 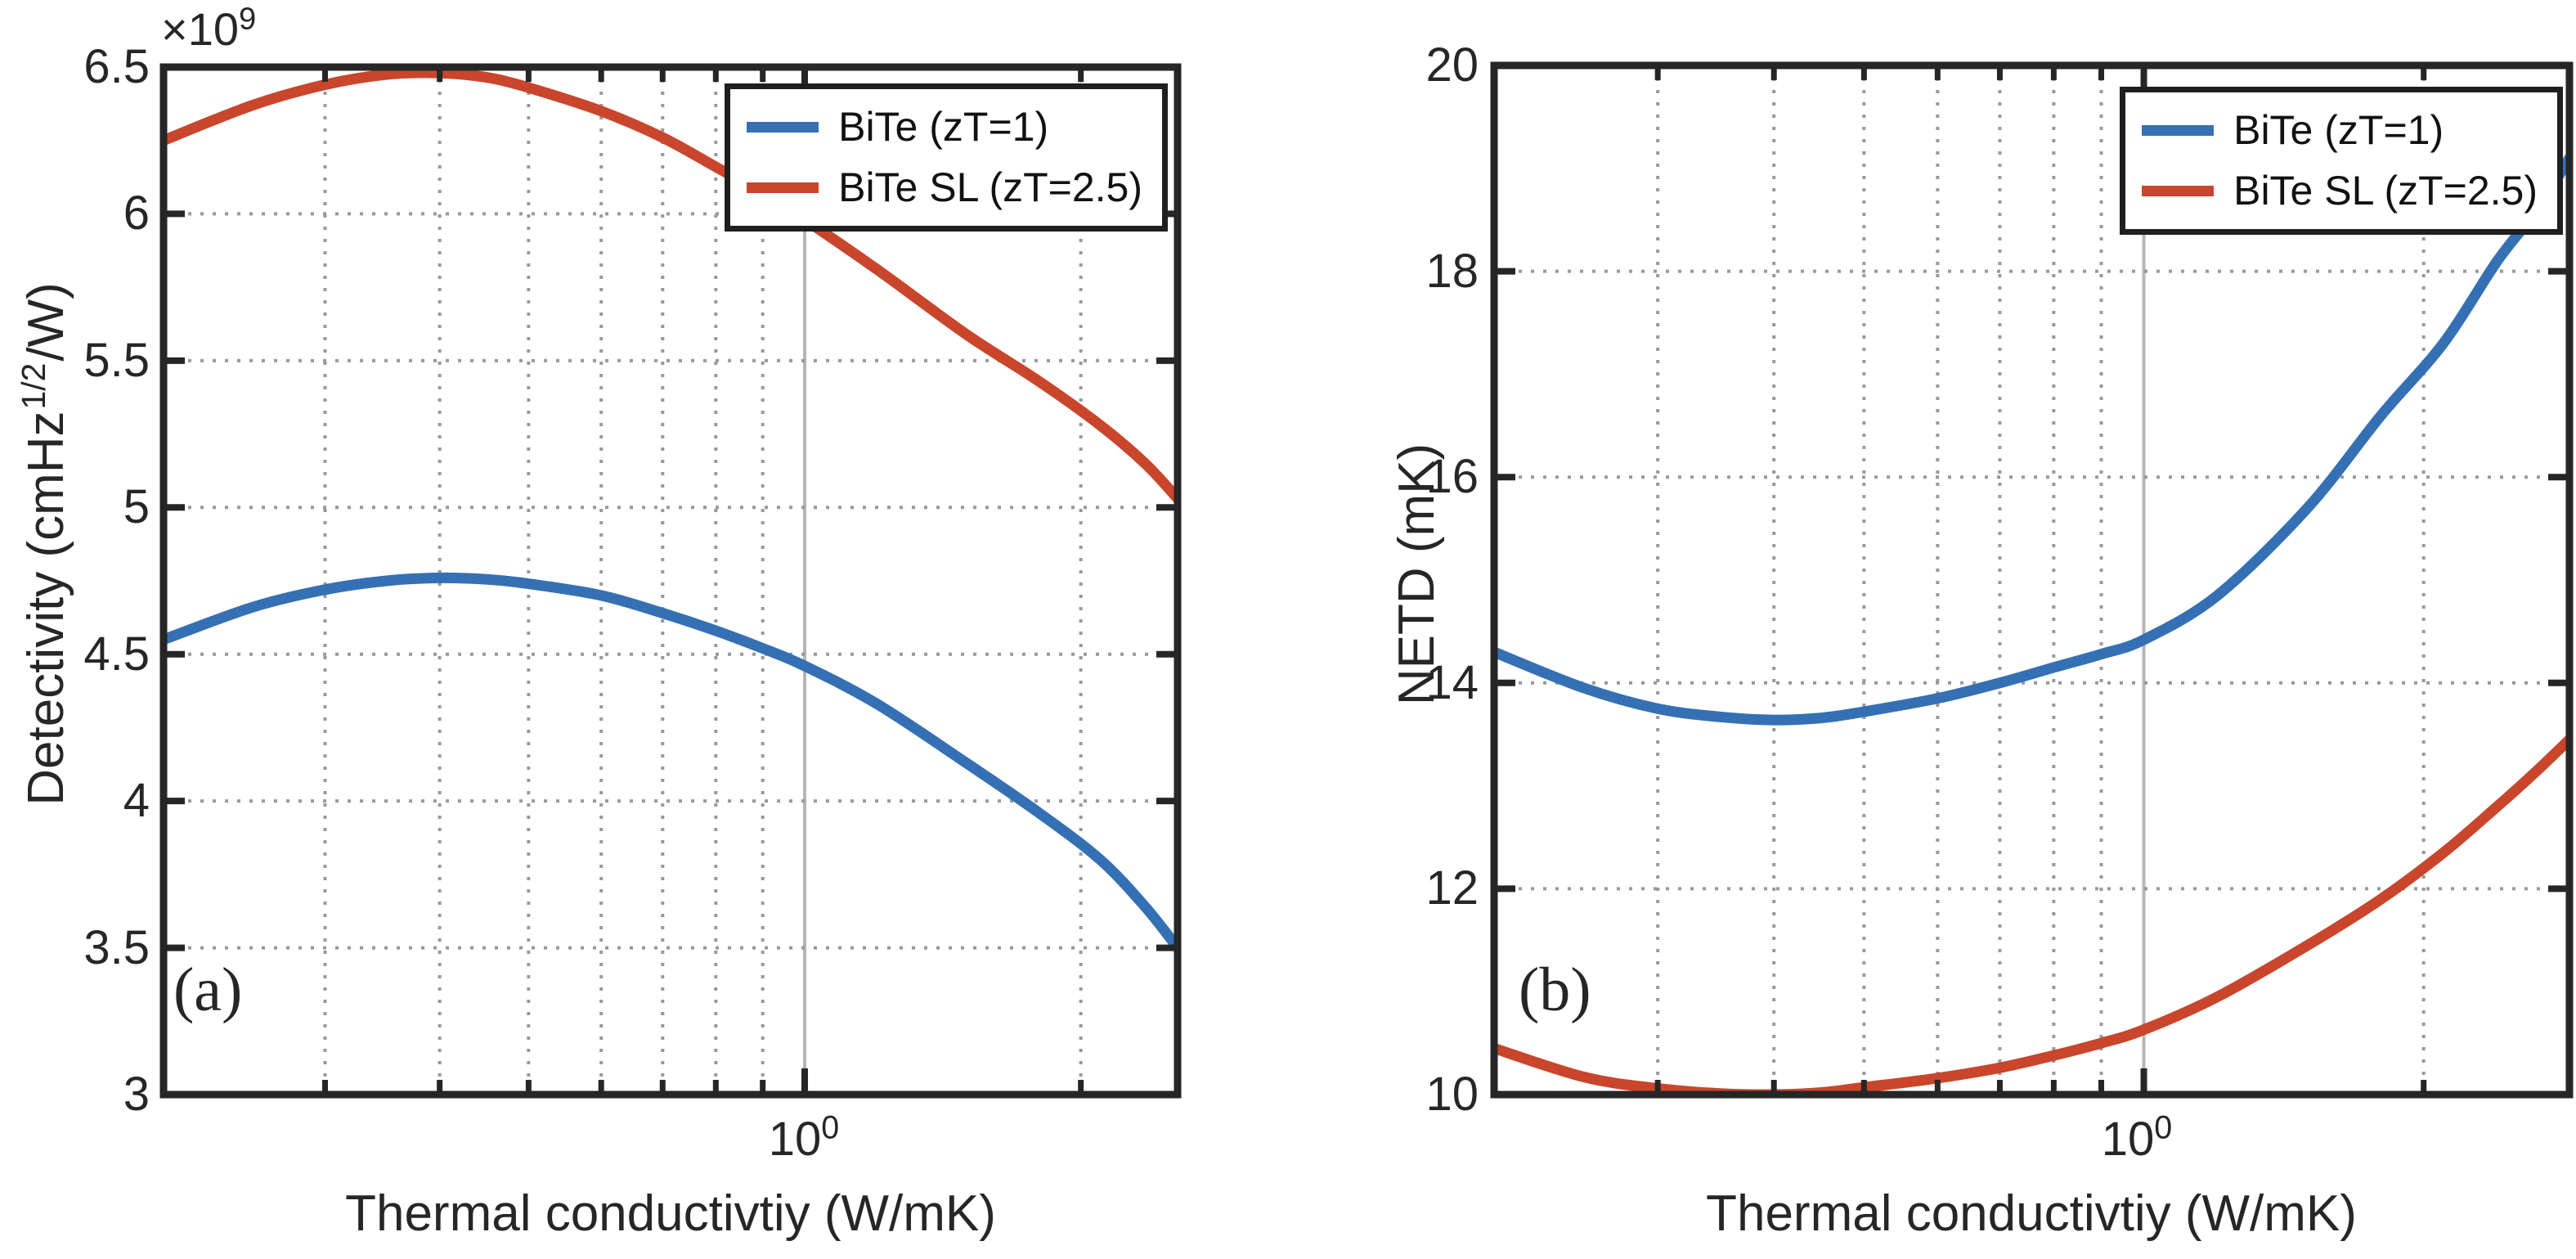 I want to click on y-tick-label-a: 6.5, so click(x=116, y=66).